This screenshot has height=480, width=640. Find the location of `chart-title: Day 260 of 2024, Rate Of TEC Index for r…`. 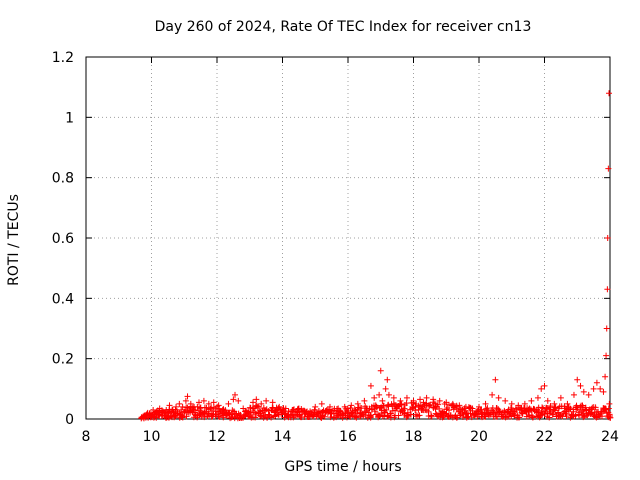

chart-title: Day 260 of 2024, Rate Of TEC Index for r… is located at coordinates (343, 27).